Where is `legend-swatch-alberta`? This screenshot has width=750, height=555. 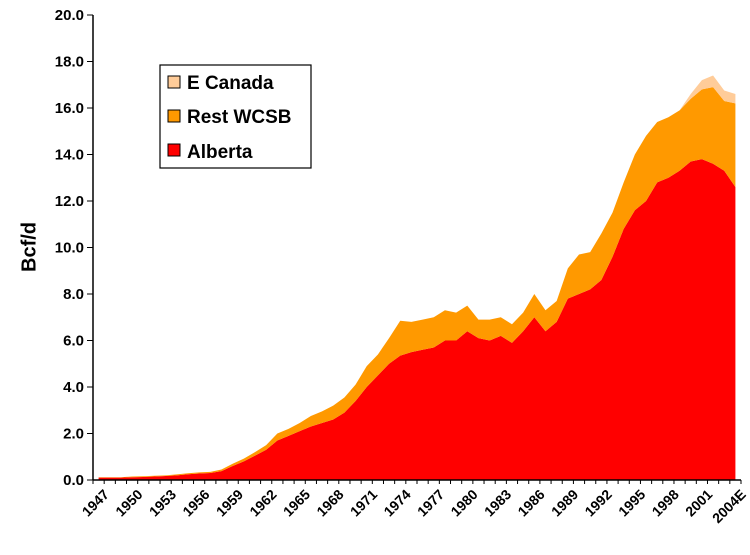
legend-swatch-alberta is located at coordinates (174, 150).